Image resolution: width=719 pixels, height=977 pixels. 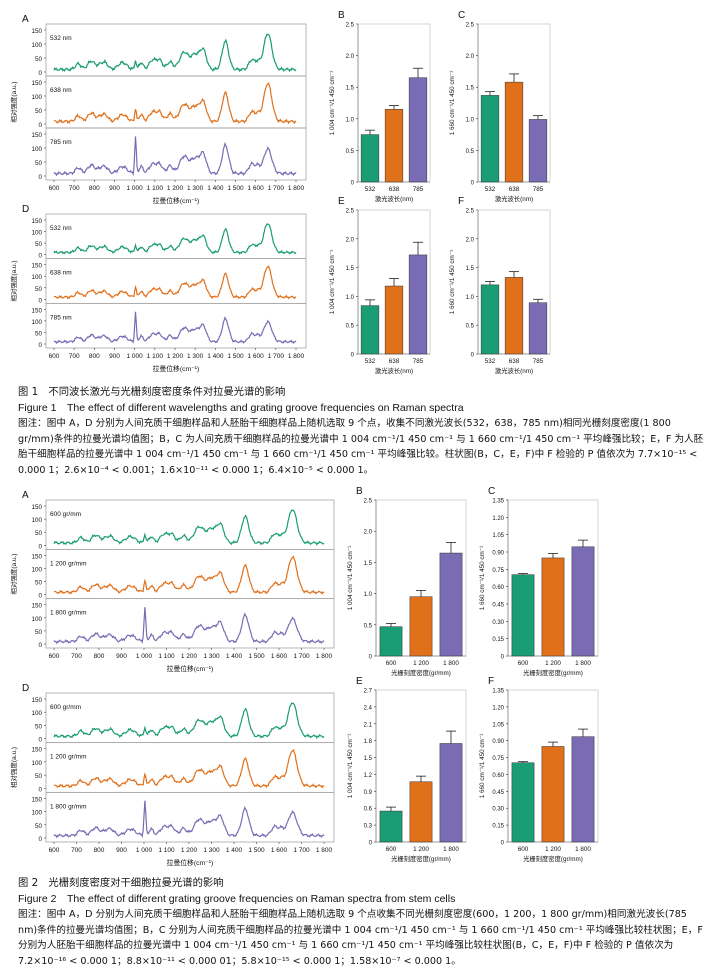 I want to click on fig1-panelD-ytick-label: 150, so click(x=36, y=266).